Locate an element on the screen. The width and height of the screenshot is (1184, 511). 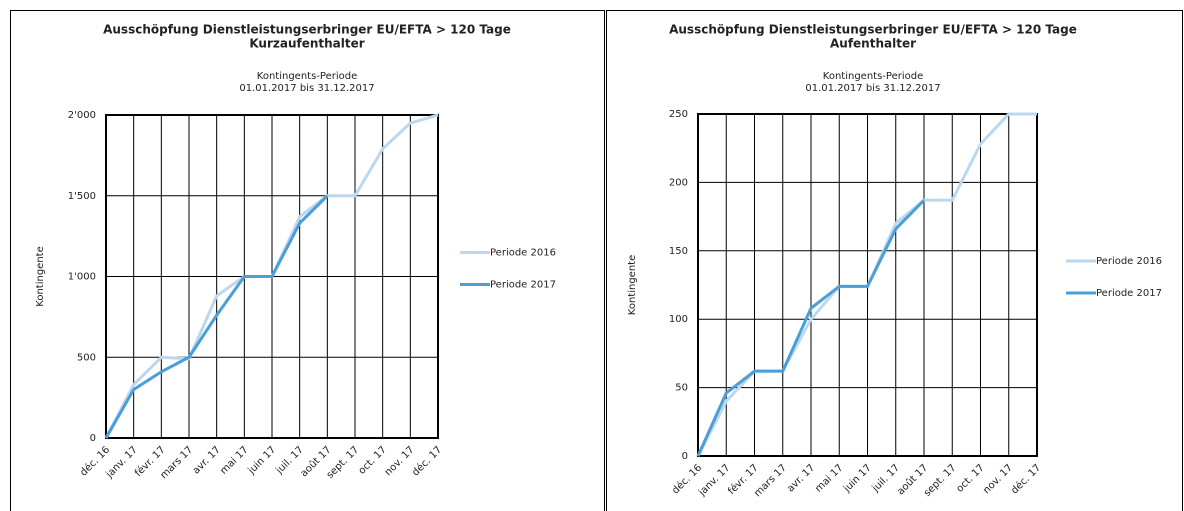
y-tick-label: 200 is located at coordinates (678, 182).